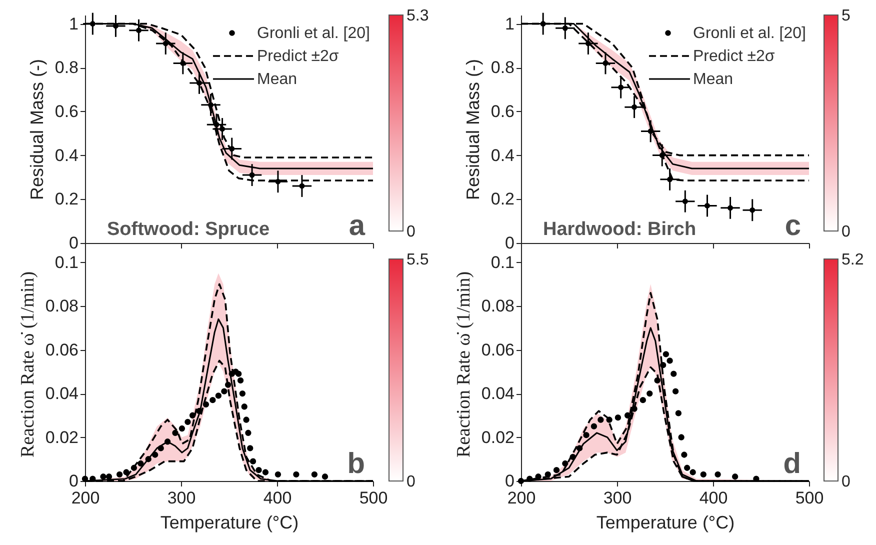 Image resolution: width=876 pixels, height=545 pixels. Describe the element at coordinates (356, 464) in the screenshot. I see `annotation: b` at that location.